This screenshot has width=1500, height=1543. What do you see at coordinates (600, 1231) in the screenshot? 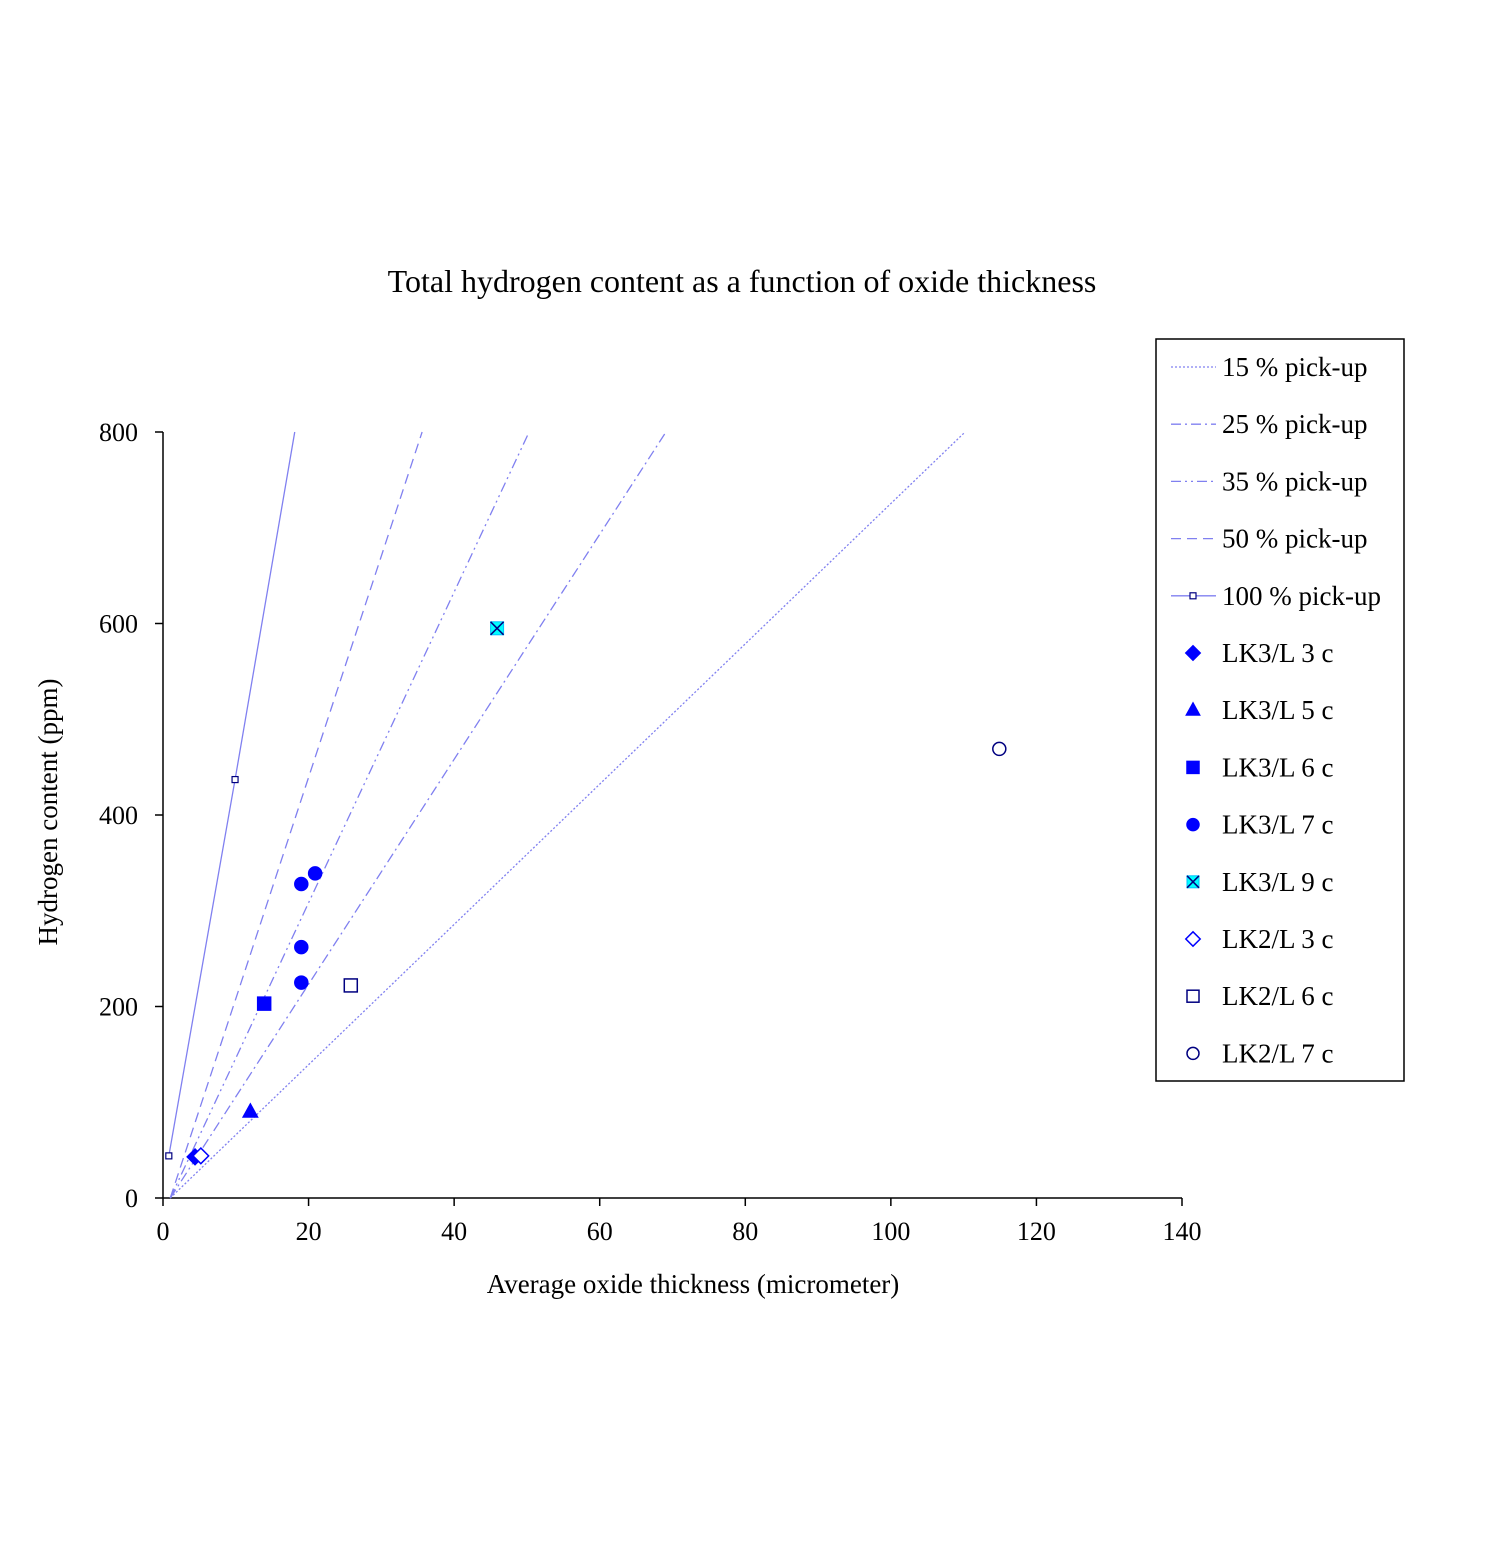
I see `x-tick-label: 60` at bounding box center [600, 1231].